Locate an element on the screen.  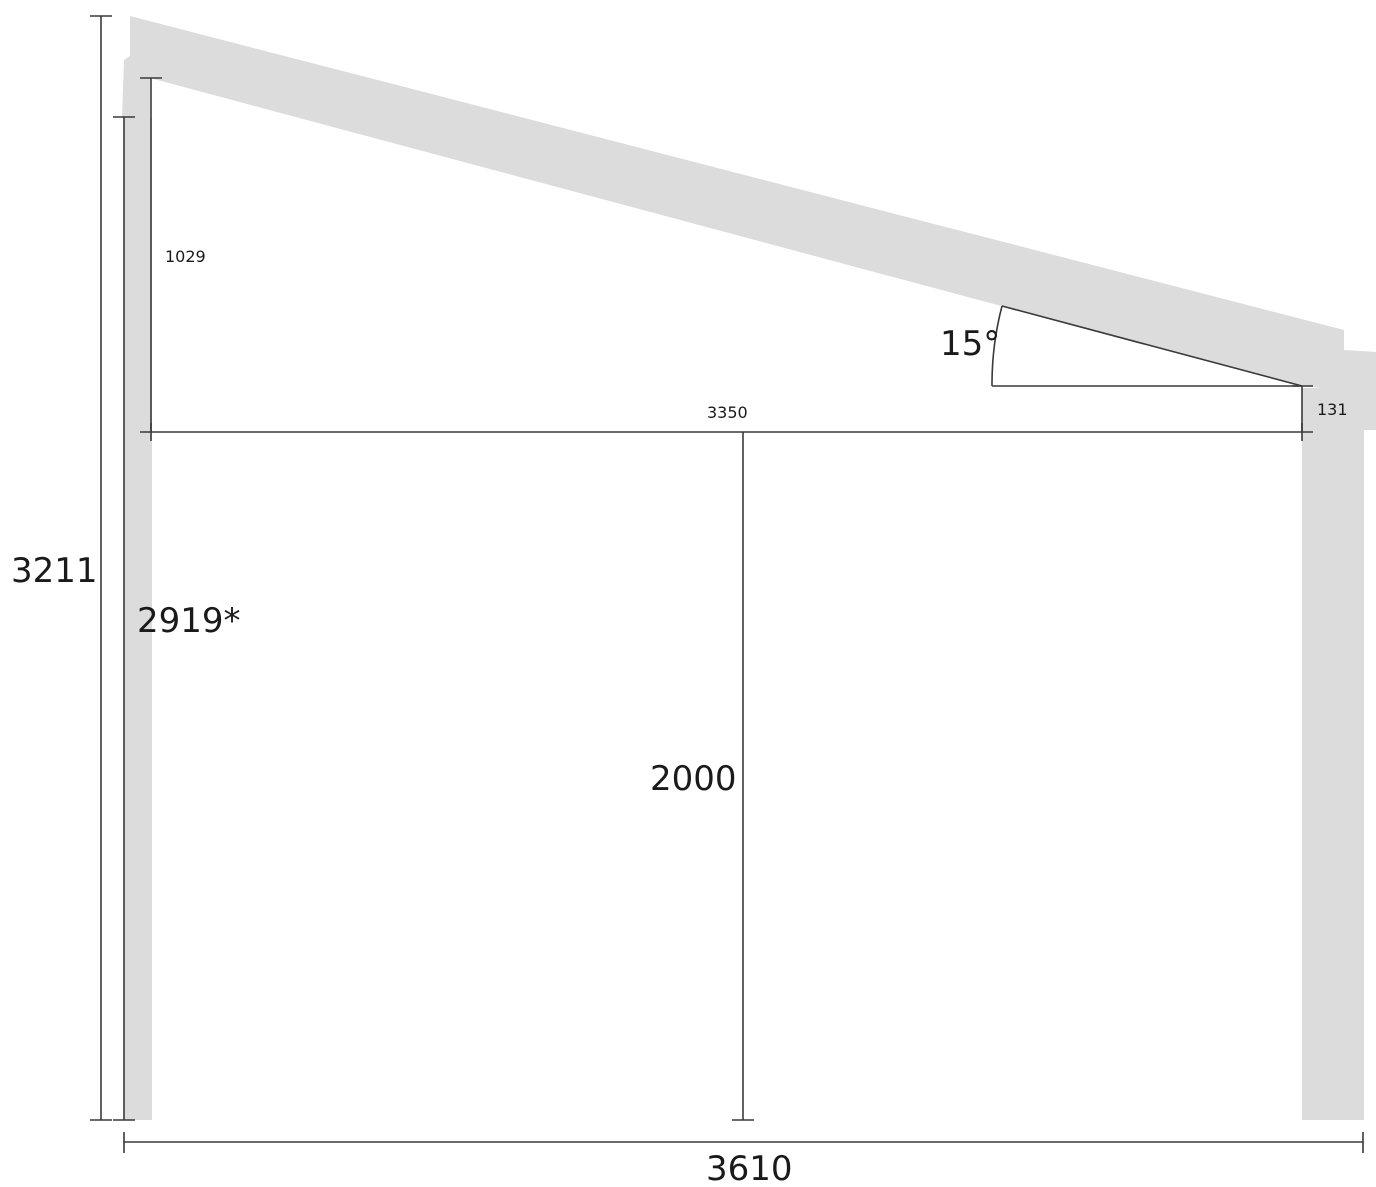
angle-label: 15° is located at coordinates (970, 344).